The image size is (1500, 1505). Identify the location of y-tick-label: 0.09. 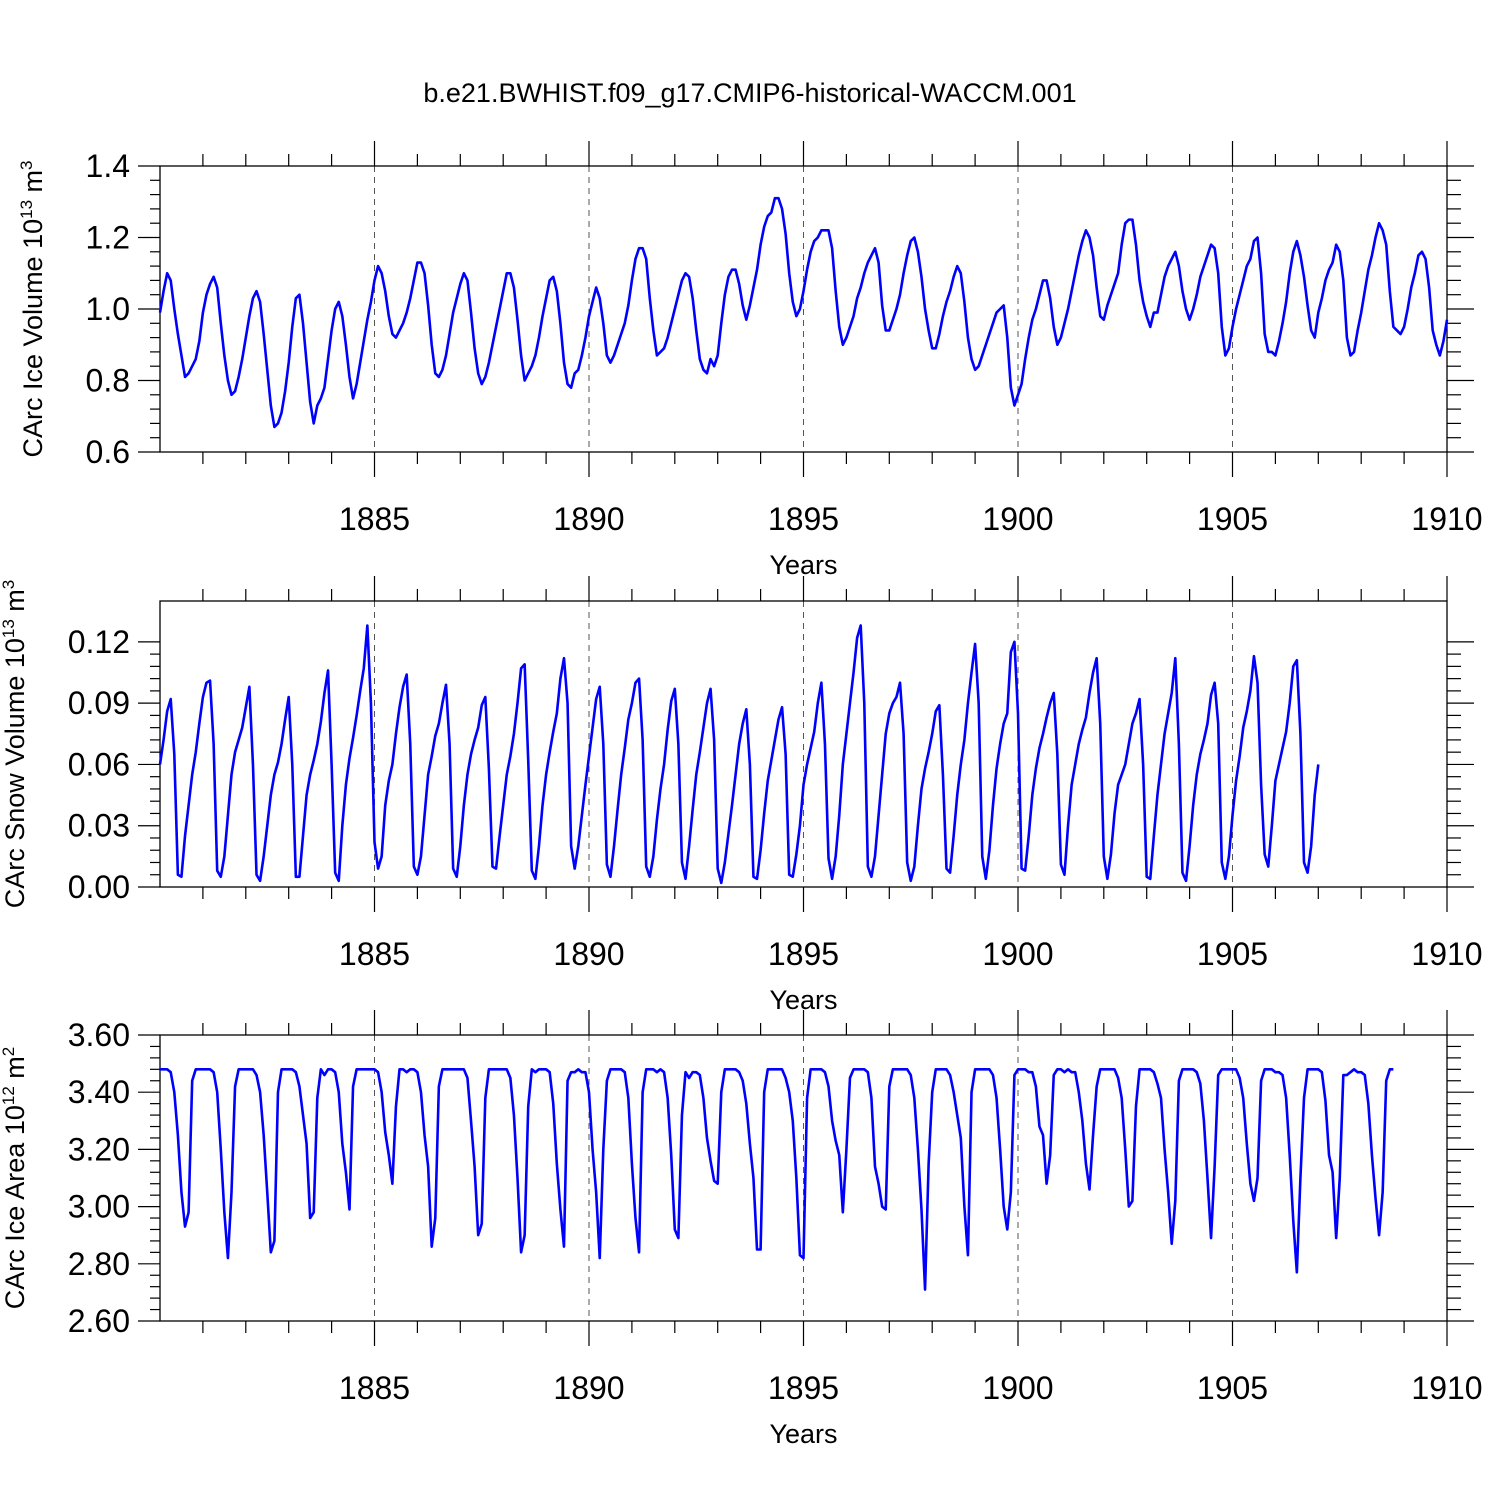
(99, 703).